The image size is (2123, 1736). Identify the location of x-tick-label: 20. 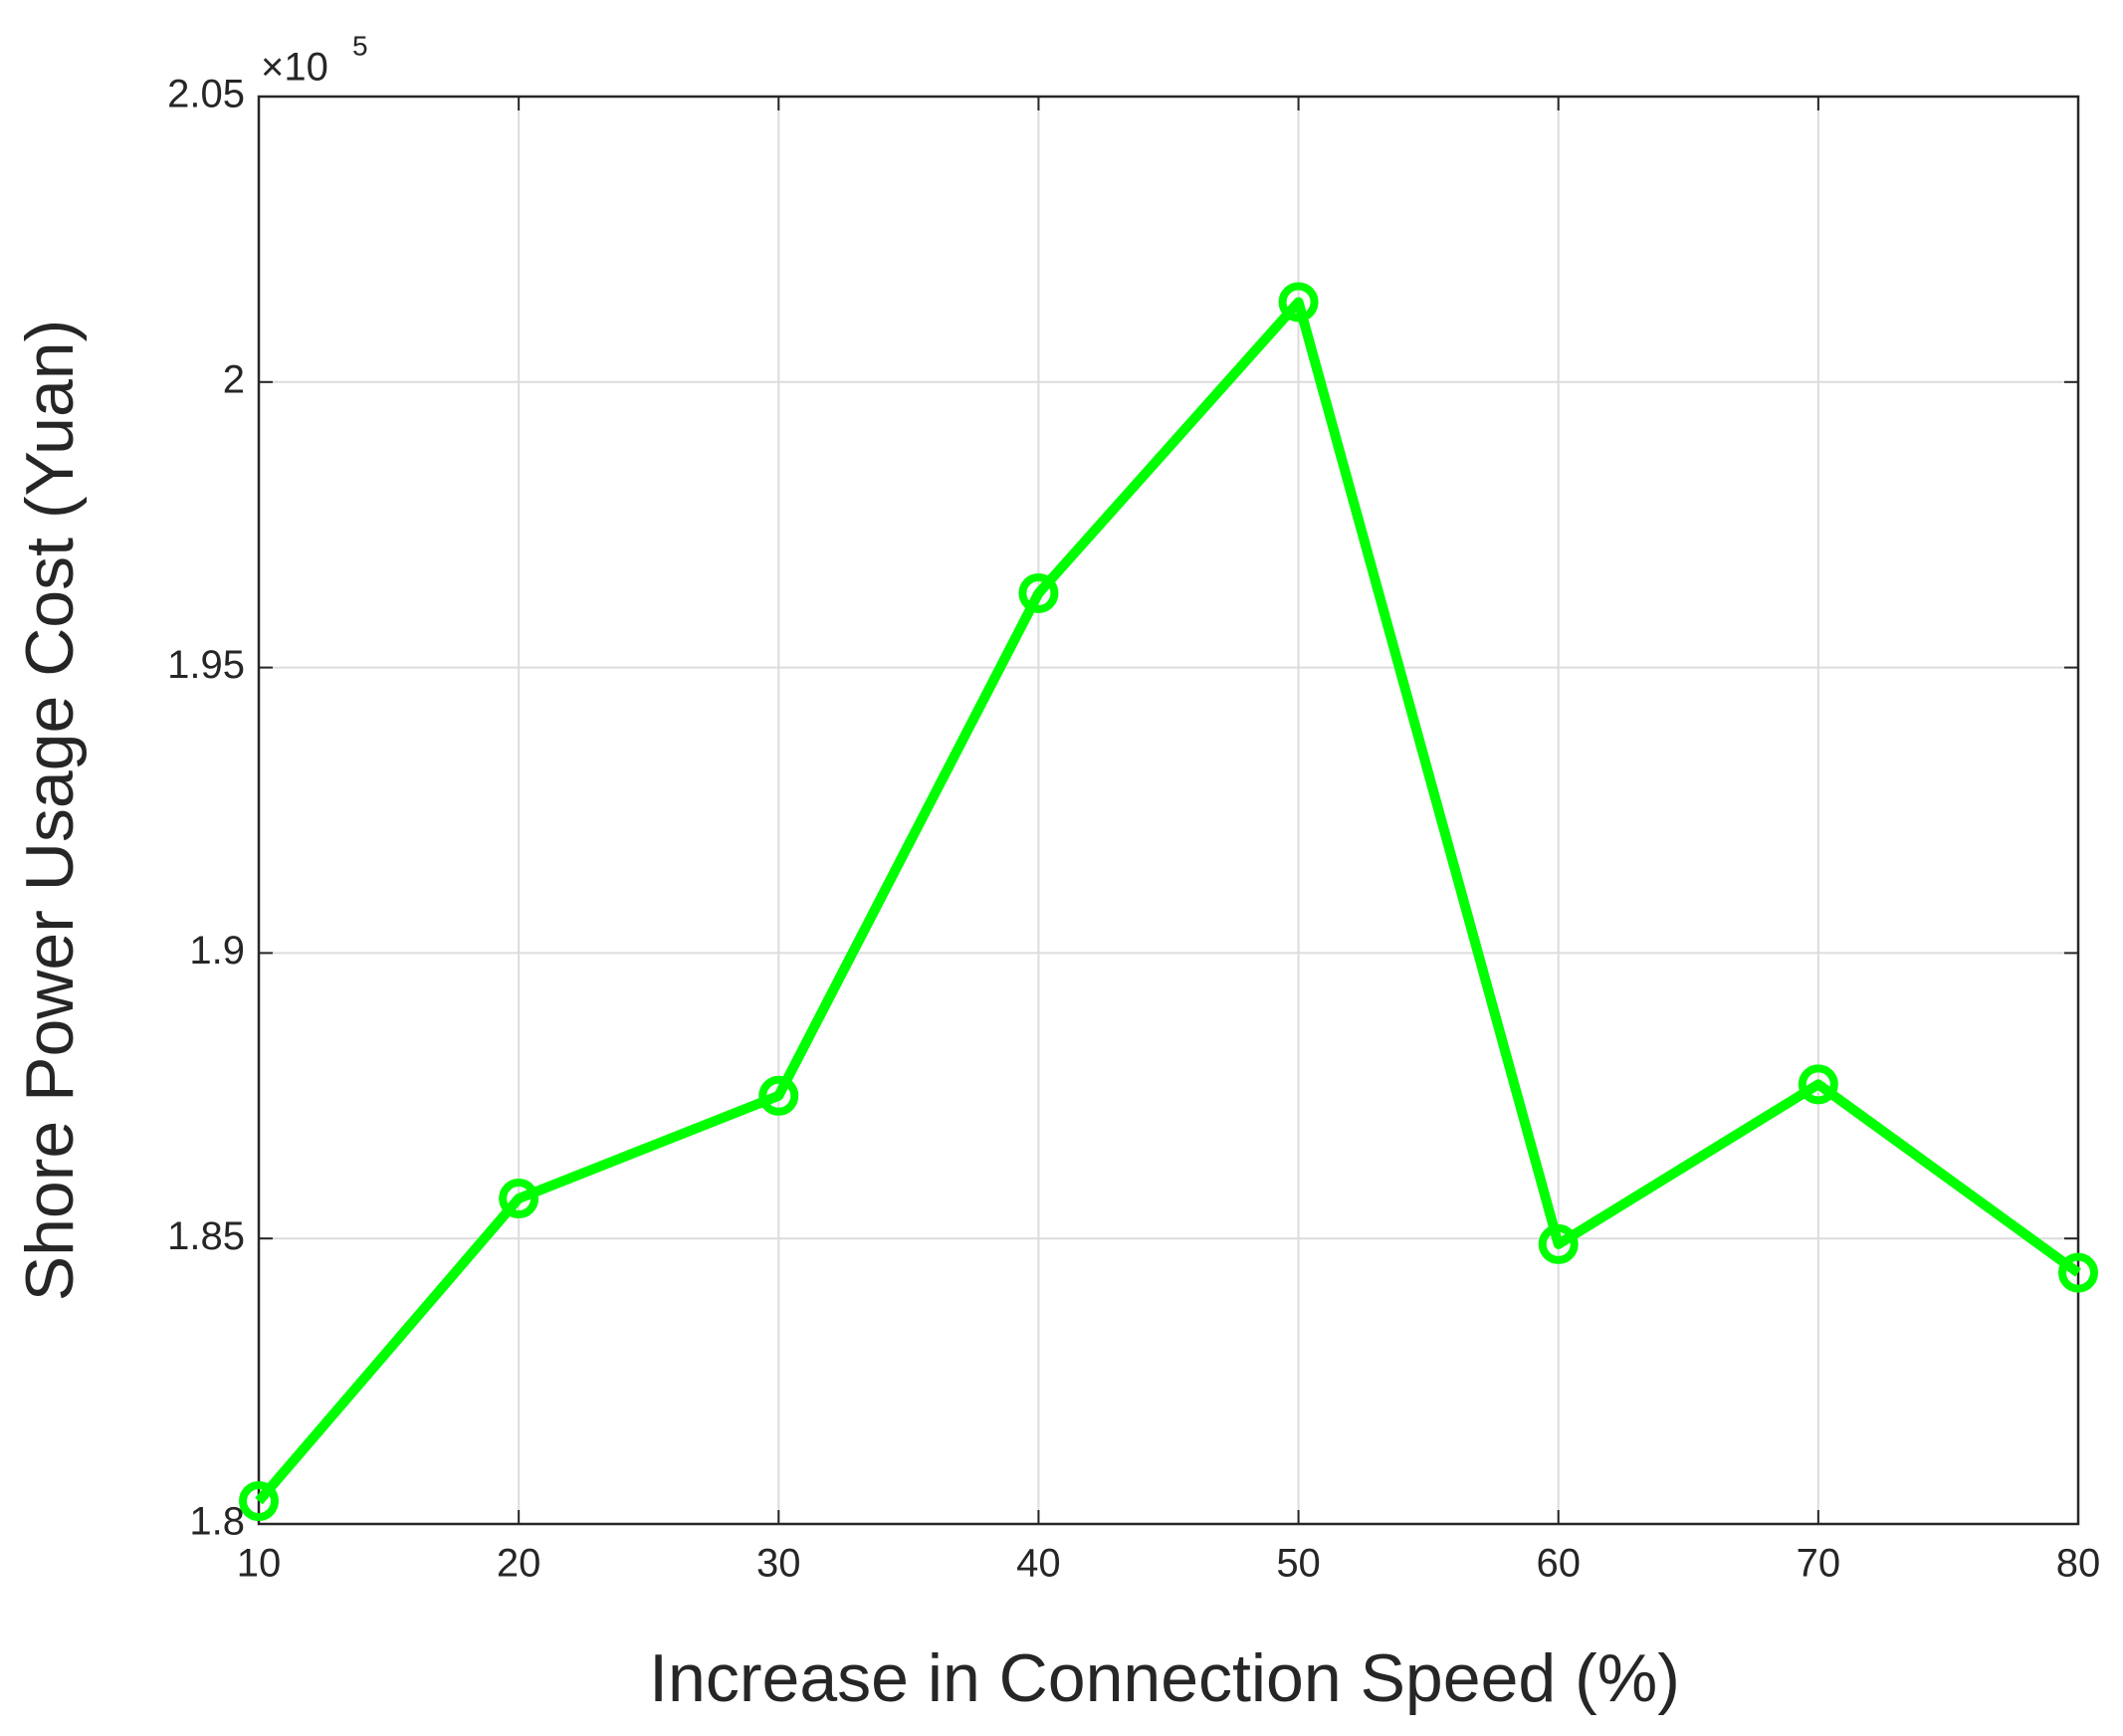
(519, 1564).